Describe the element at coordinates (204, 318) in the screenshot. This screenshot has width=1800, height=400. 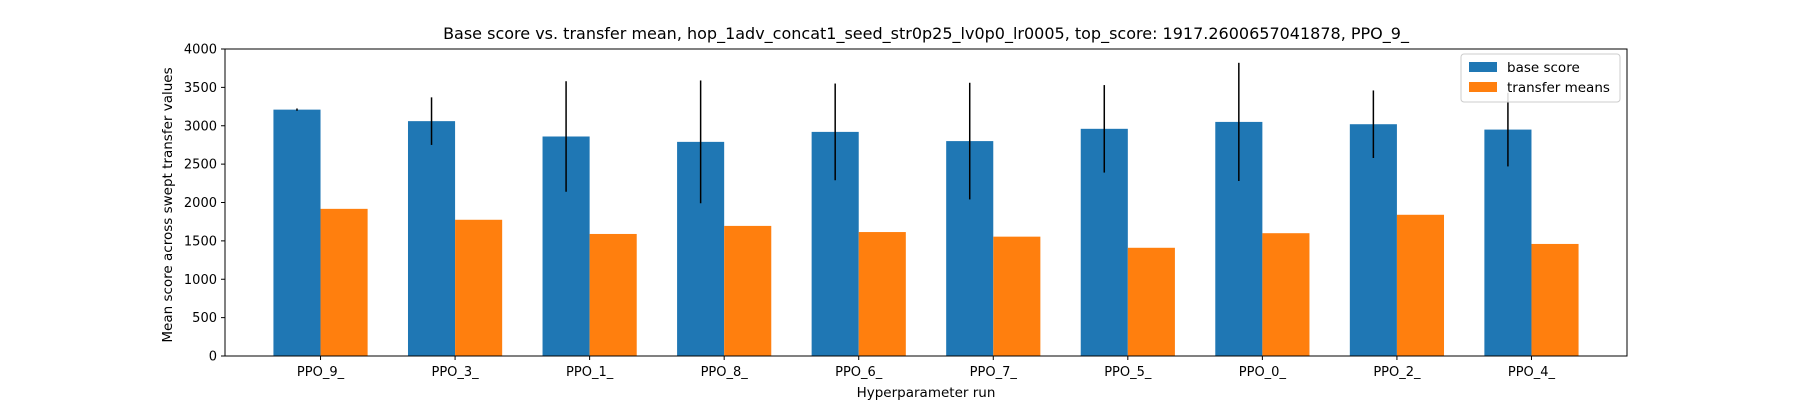
I see `y-tick-label: 500` at that location.